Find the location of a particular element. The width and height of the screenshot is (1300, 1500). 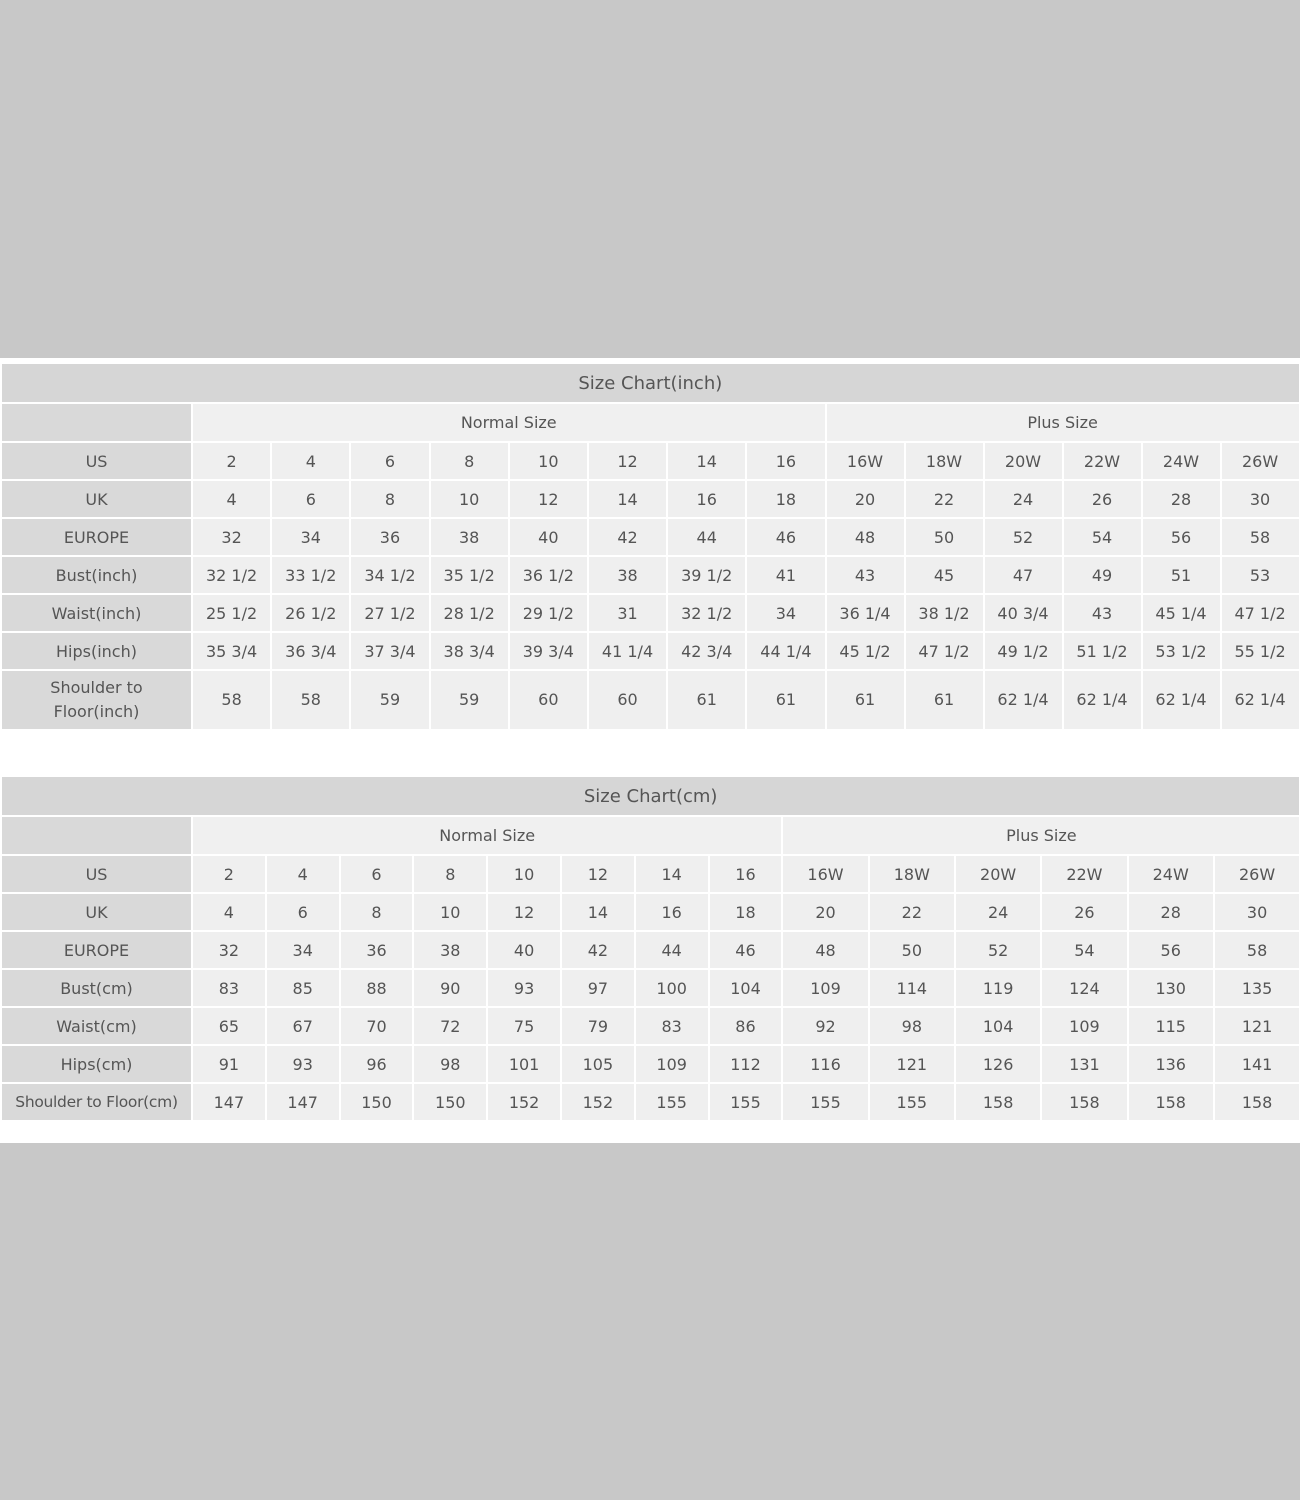

table-cell: 49 1/2 is located at coordinates (1023, 651).